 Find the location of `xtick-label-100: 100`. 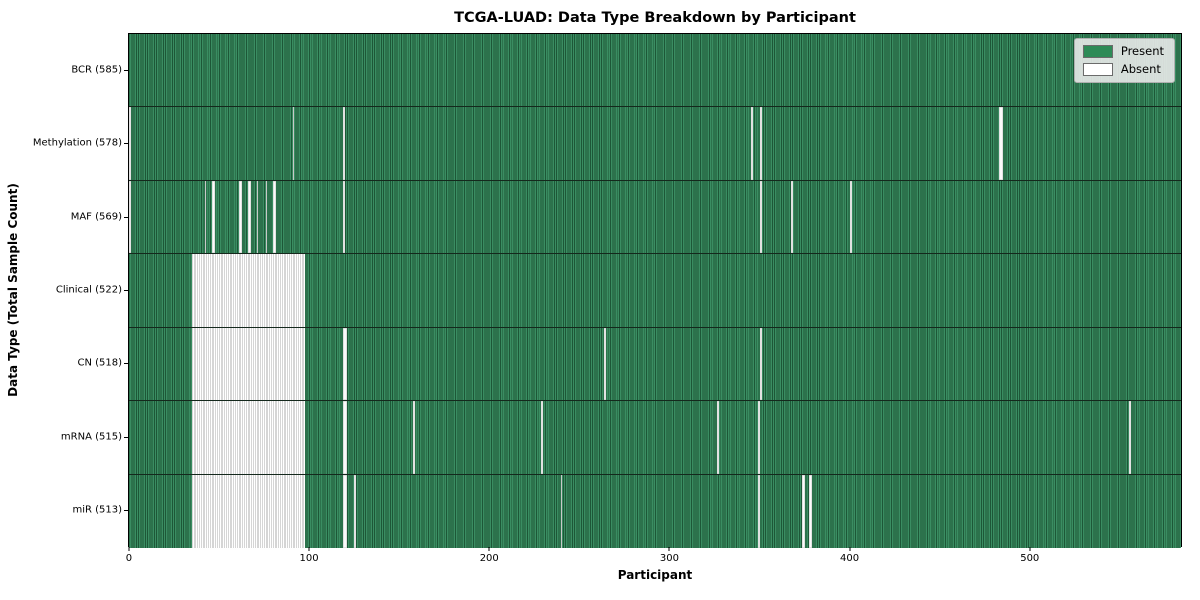

xtick-label-100: 100 is located at coordinates (309, 558).